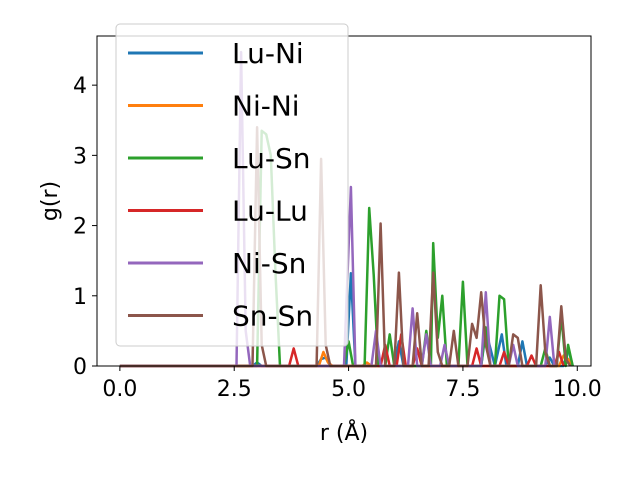 Image resolution: width=640 pixels, height=480 pixels. Describe the element at coordinates (80, 297) in the screenshot. I see `y-tick-label: 1` at that location.